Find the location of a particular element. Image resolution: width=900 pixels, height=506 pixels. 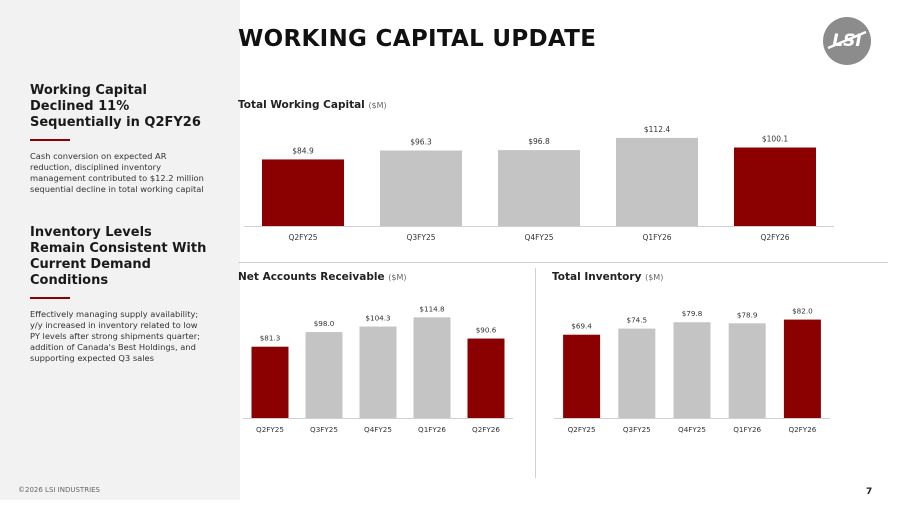

chart-title-net-accounts-receivable: Net Accounts Receivable ($M) is located at coordinates (322, 277).